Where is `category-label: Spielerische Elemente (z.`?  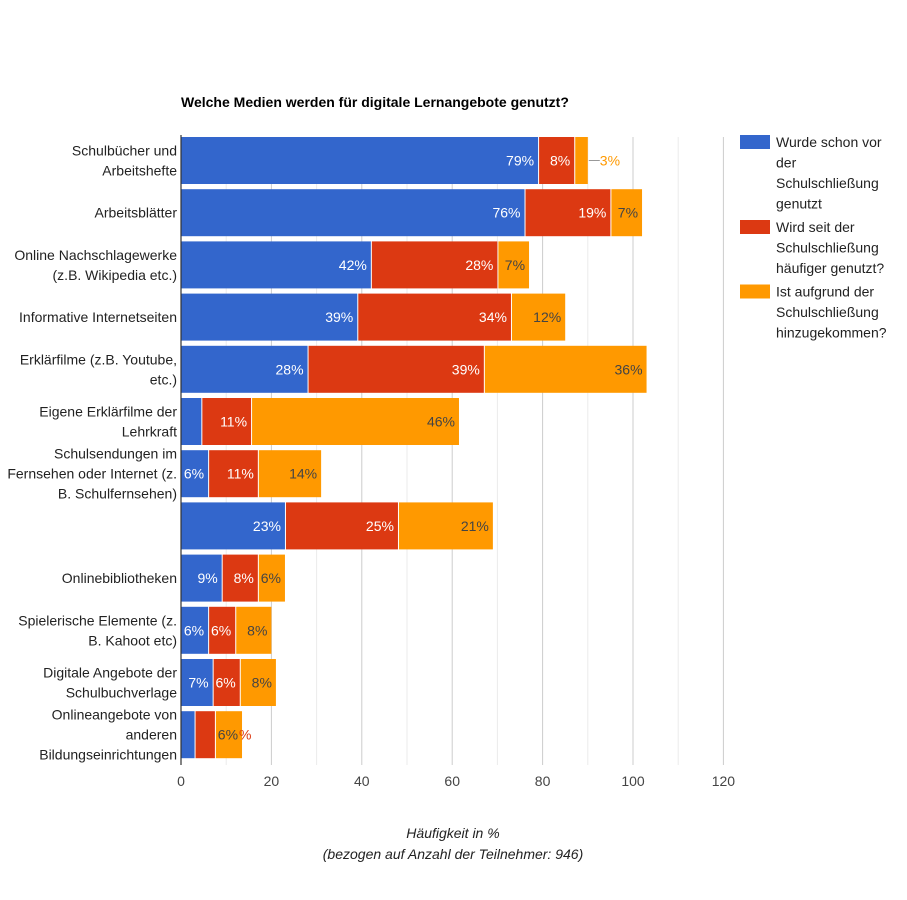
category-label: Spielerische Elemente (z. is located at coordinates (97, 620).